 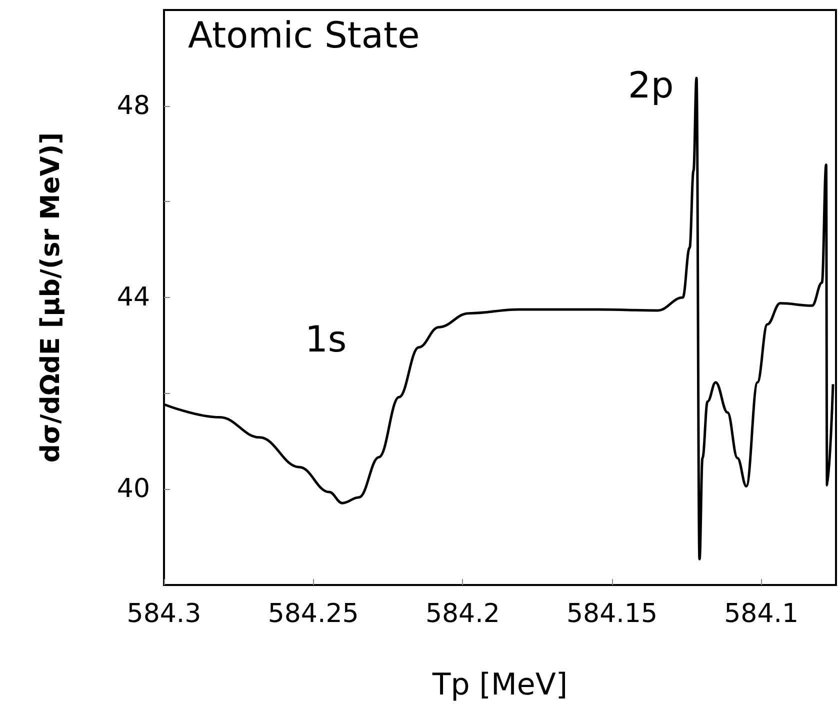 I want to click on annotation: Atomic State, so click(x=304, y=36).